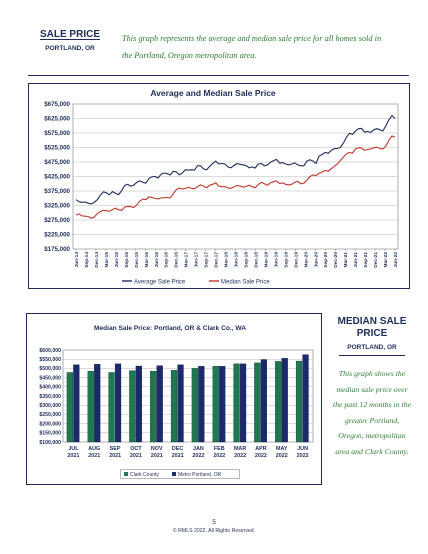  I want to click on y-tick-label: $100,000, so click(50, 443).